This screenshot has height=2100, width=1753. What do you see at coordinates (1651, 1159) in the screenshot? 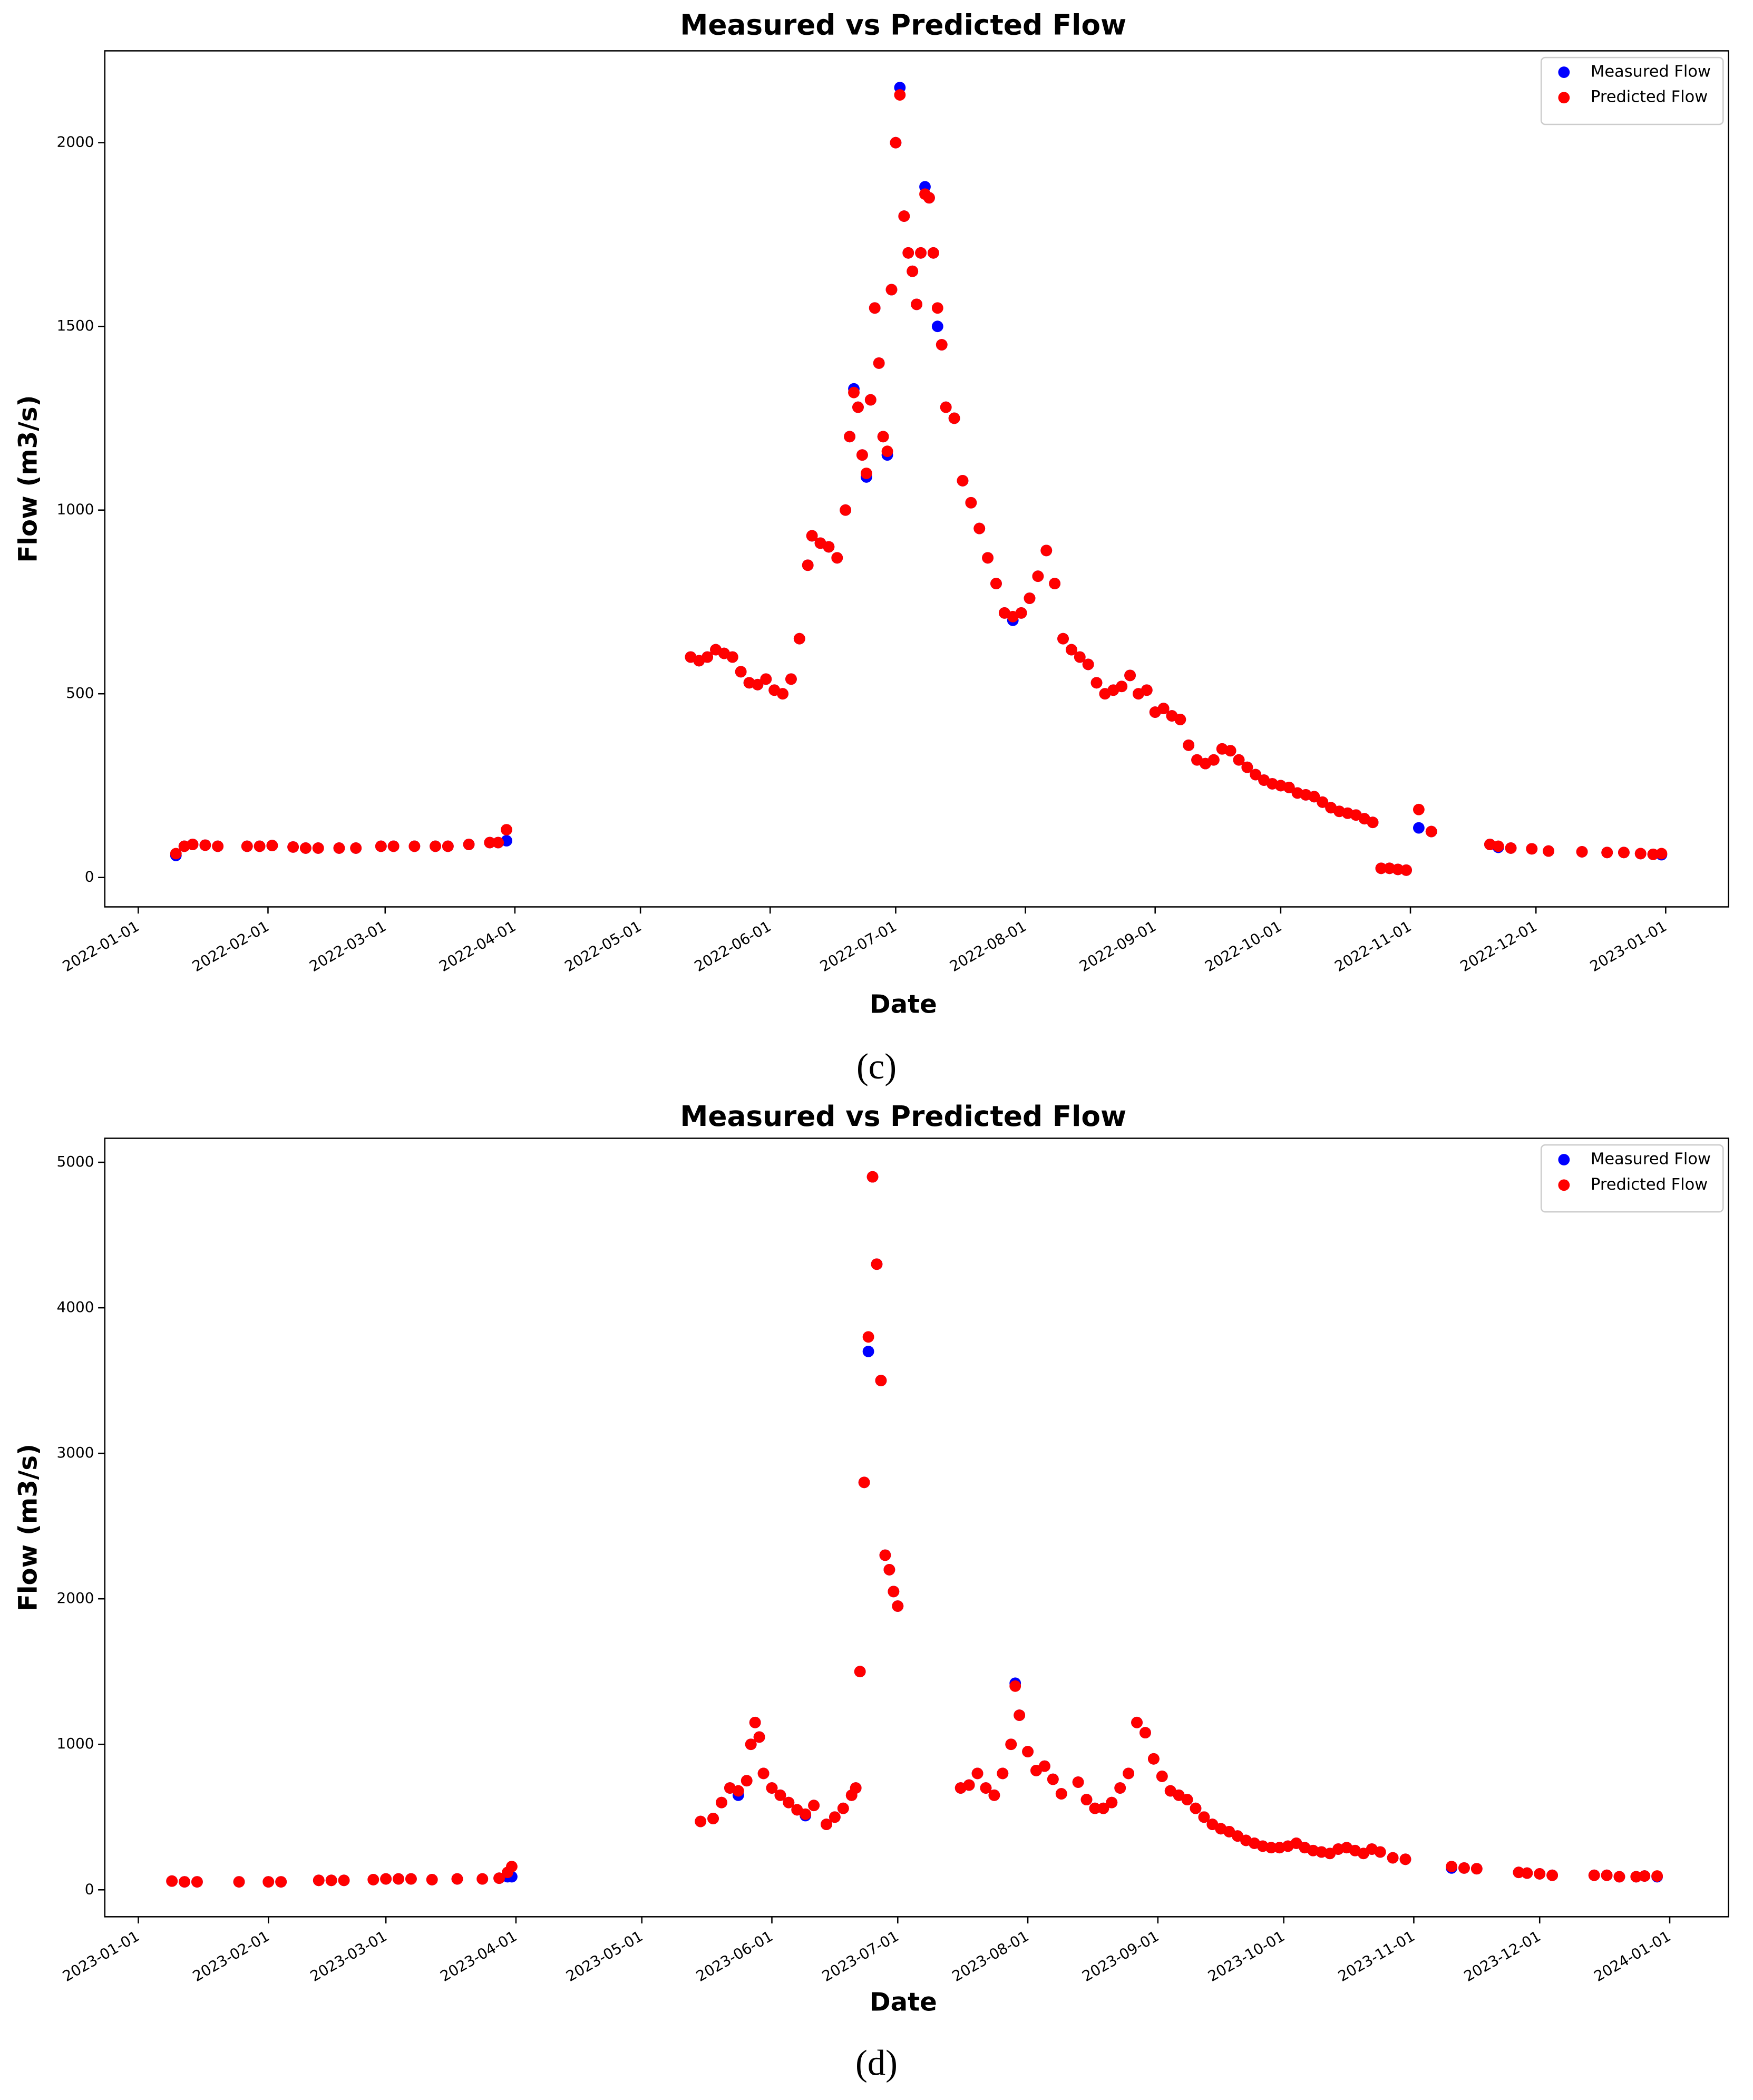
I see `legend-label: Measured Flow` at bounding box center [1651, 1159].